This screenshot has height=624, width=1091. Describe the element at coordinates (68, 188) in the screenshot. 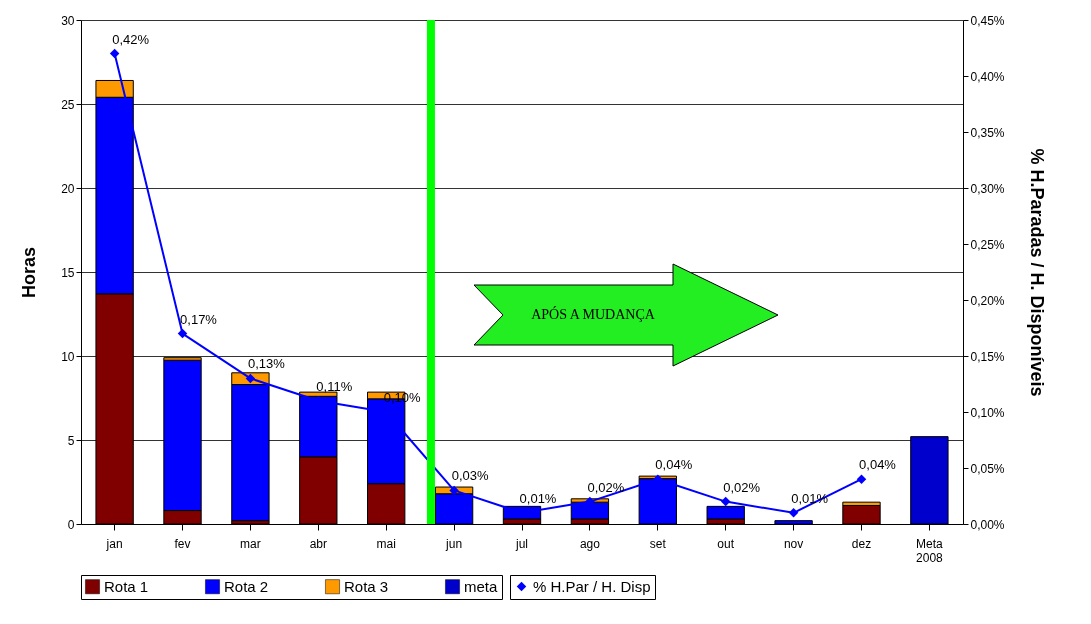

I see `y-tick-label: 20` at that location.